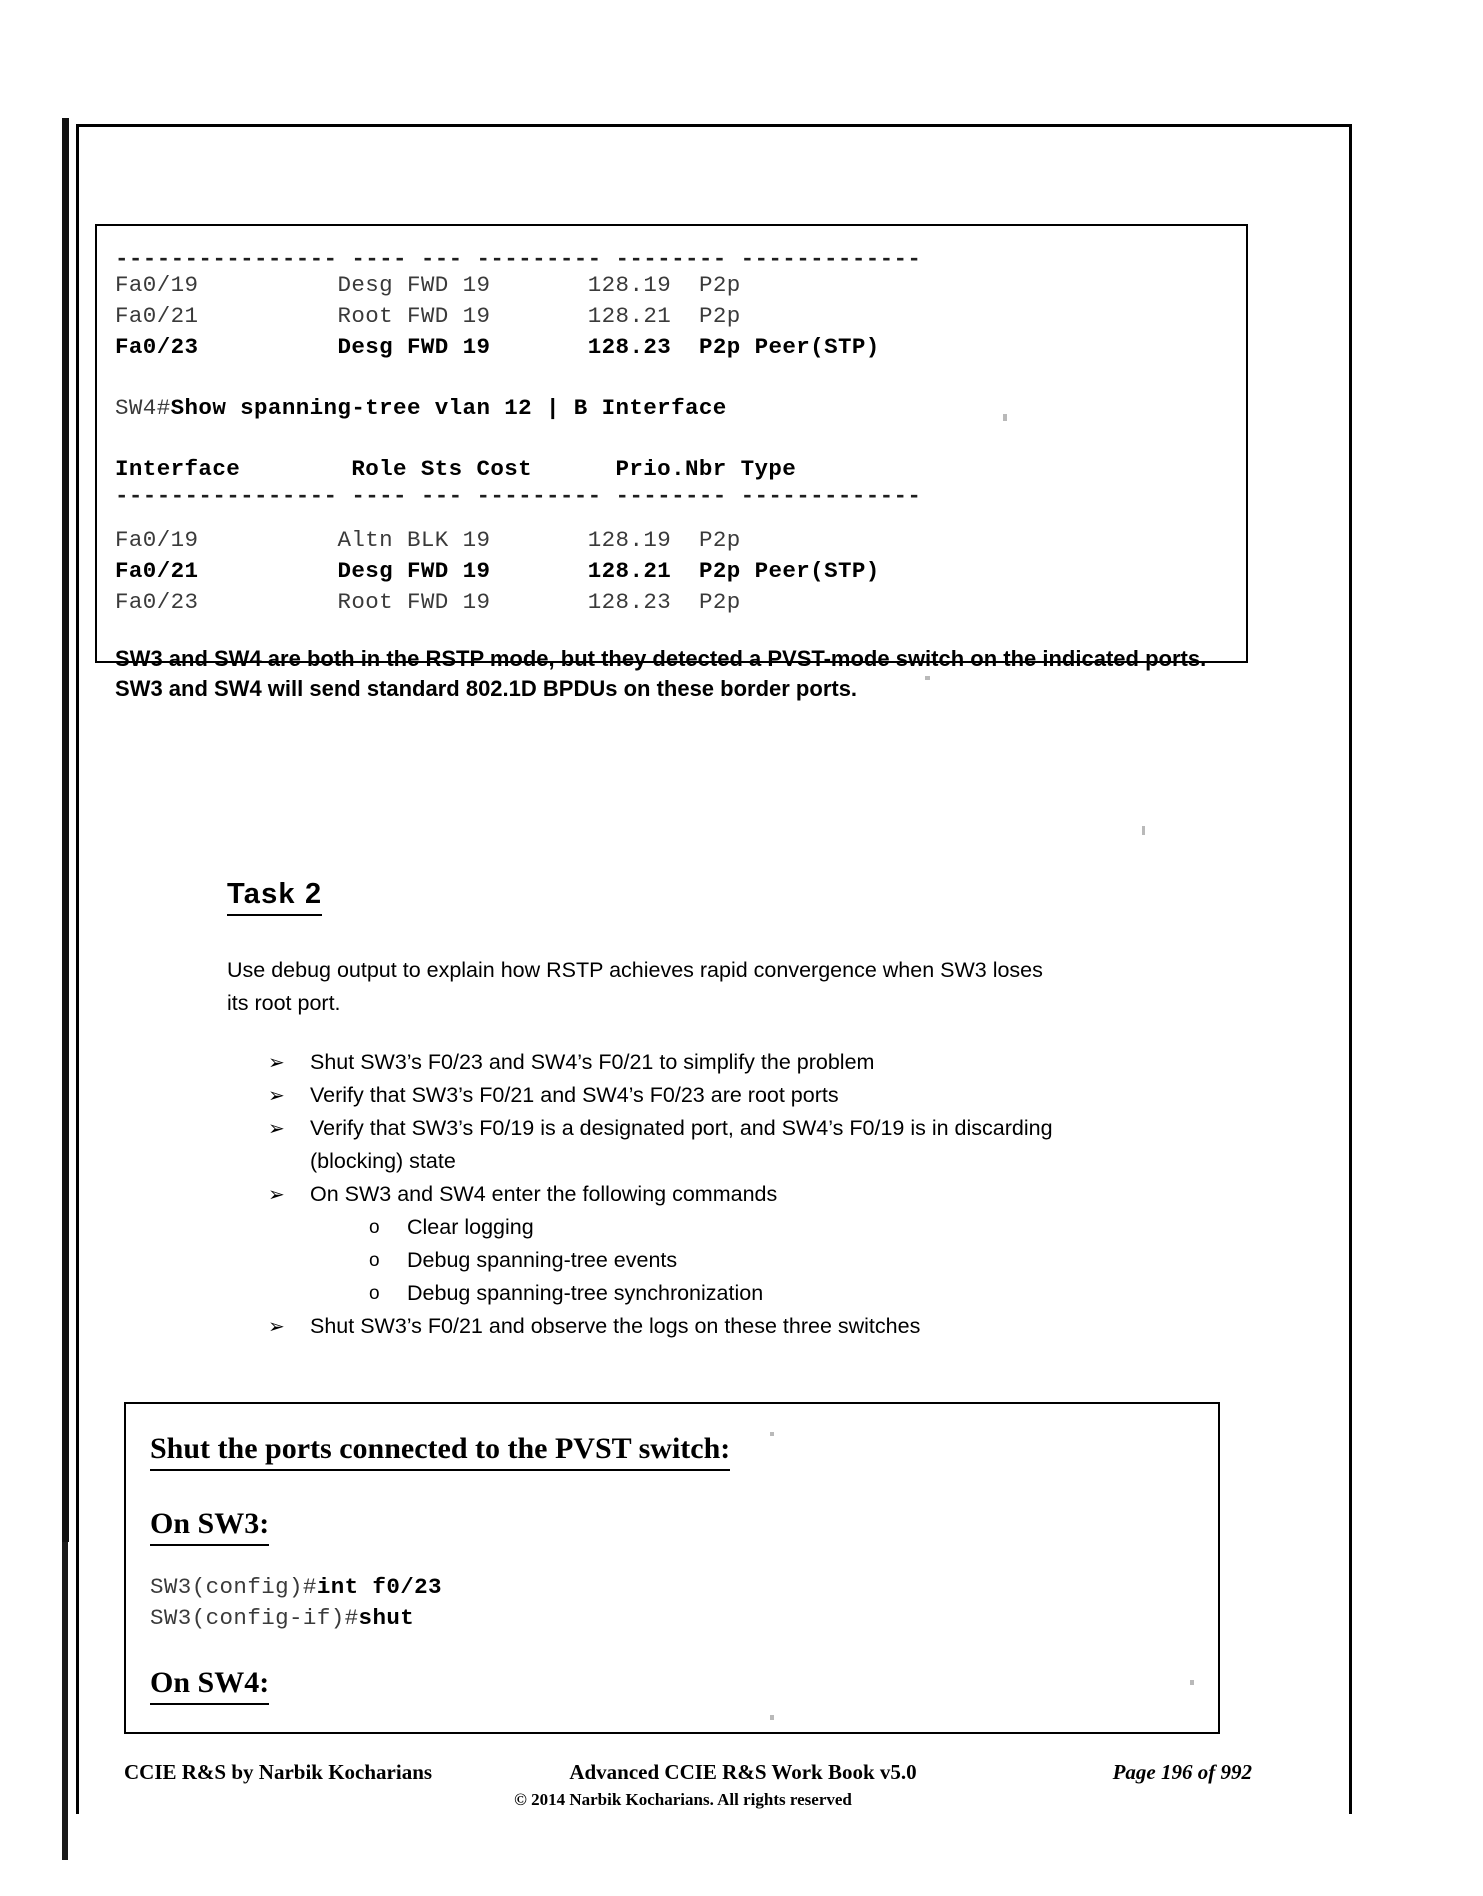 The height and width of the screenshot is (1896, 1483). I want to click on table-row: Fa0/23 Root FWD 19 128.23 P2p, so click(676, 602).